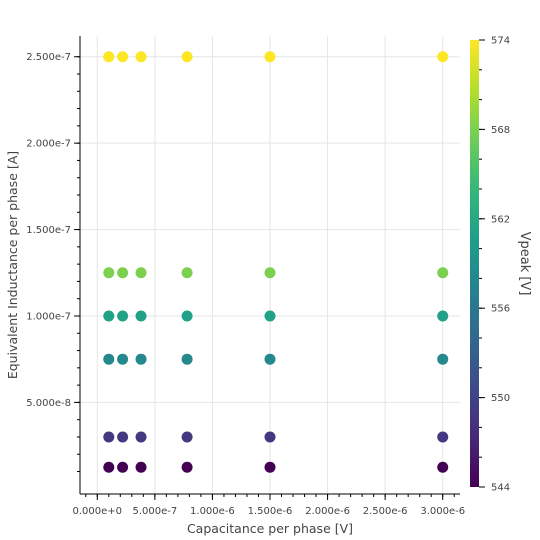 This screenshot has width=540, height=540. Describe the element at coordinates (500, 488) in the screenshot. I see `colorbar-tick-label: 544` at that location.